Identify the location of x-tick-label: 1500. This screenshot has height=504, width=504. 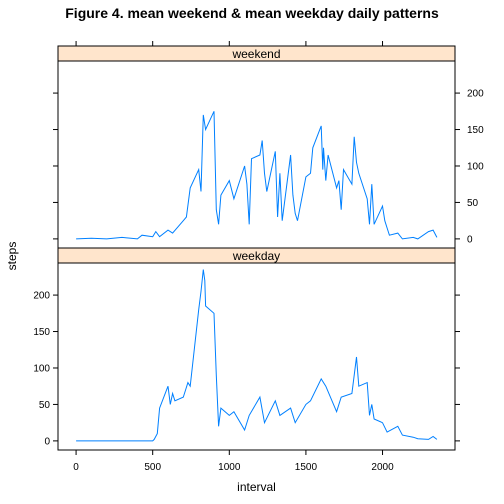
(306, 467).